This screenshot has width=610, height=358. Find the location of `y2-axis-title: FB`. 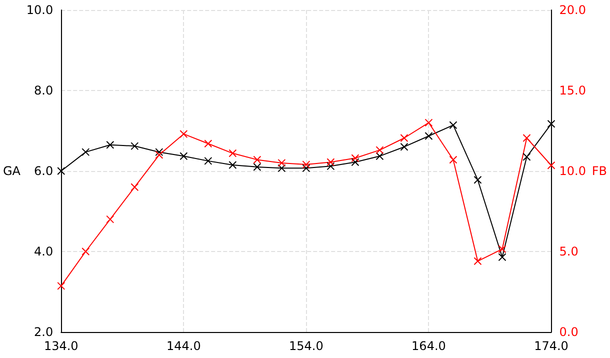

y2-axis-title: FB is located at coordinates (600, 171).